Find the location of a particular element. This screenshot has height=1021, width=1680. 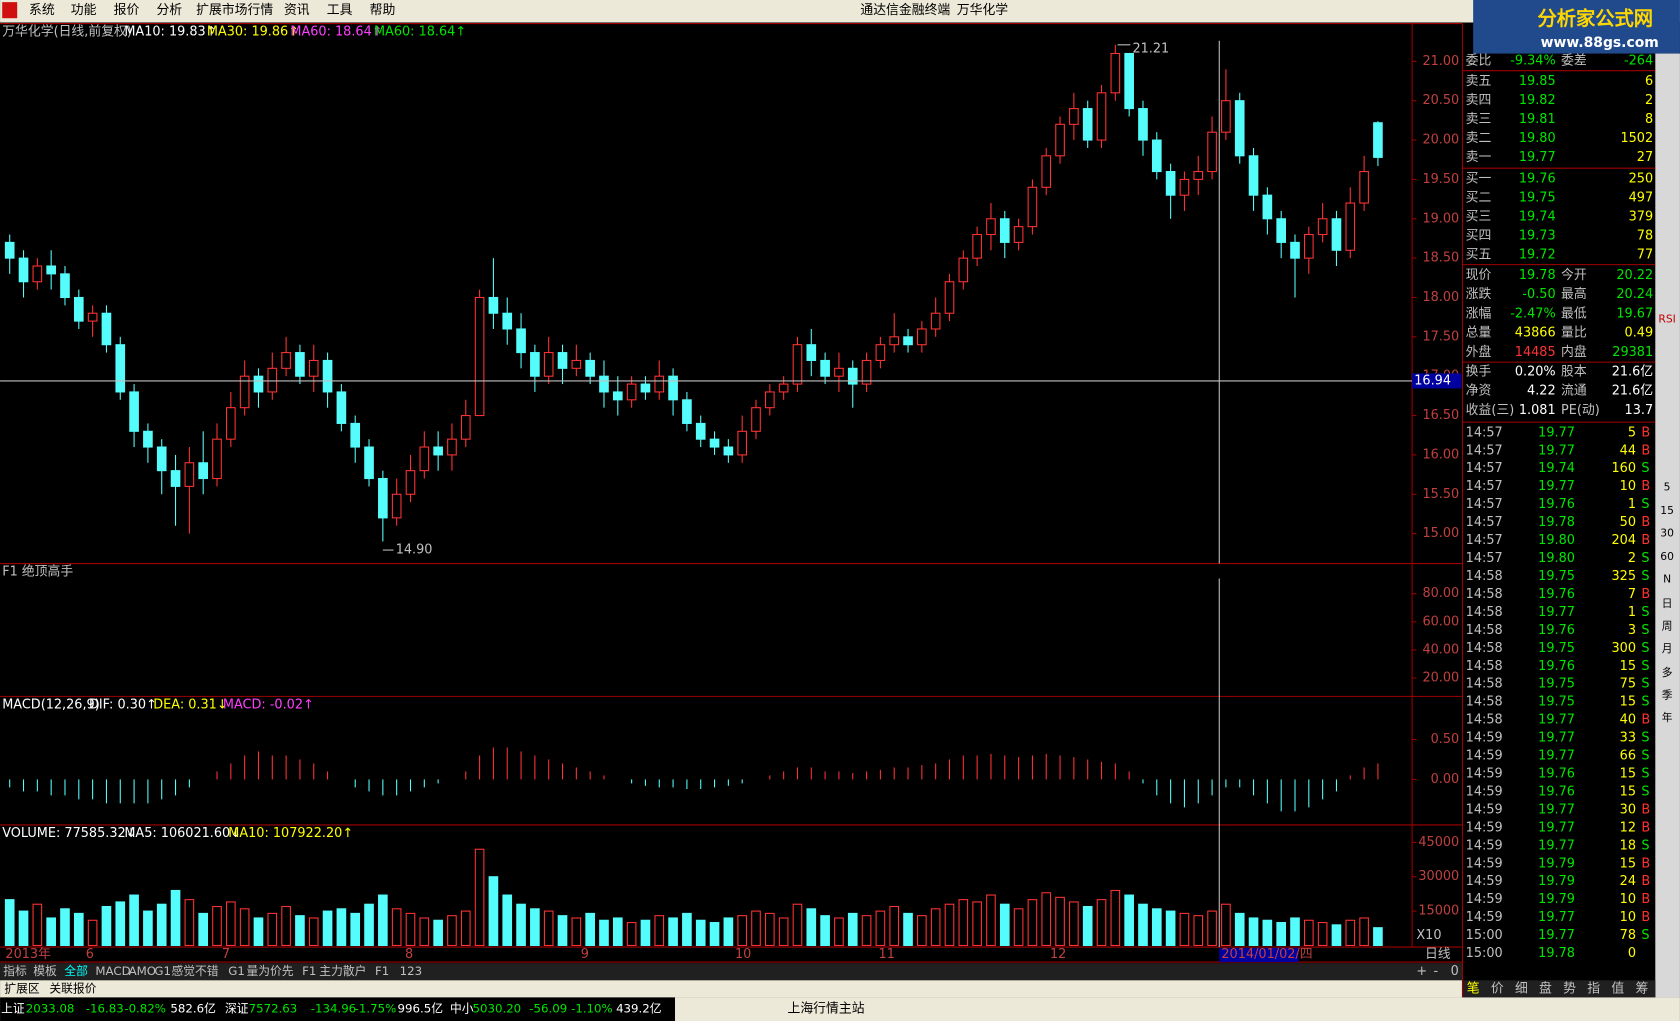

side-button: N is located at coordinates (1667, 579).